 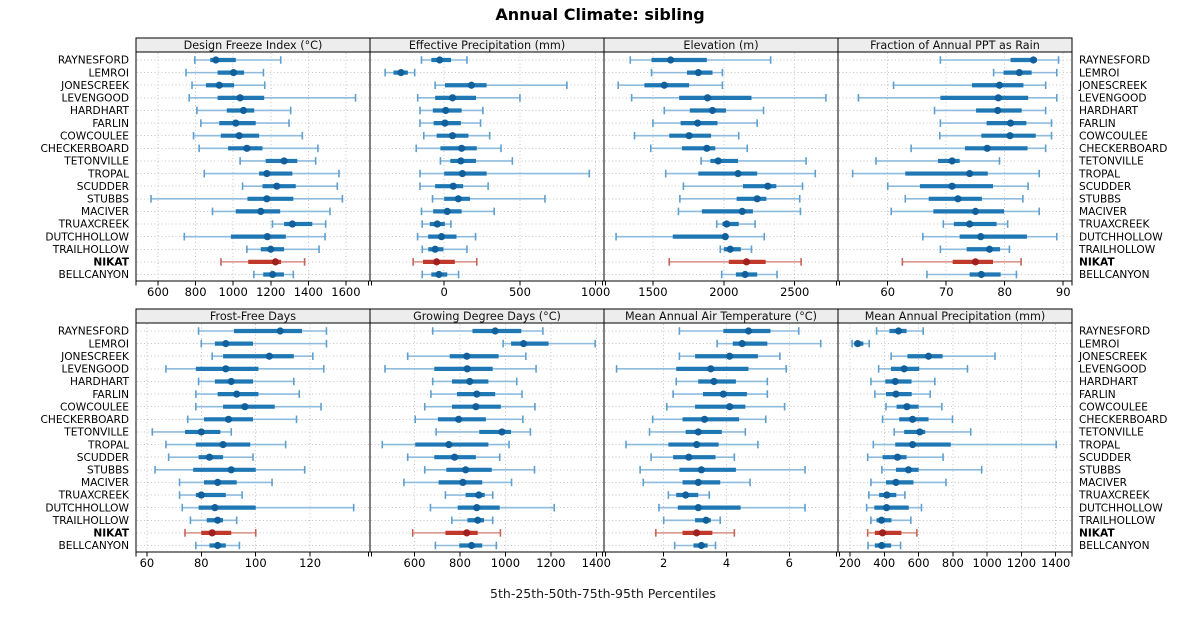 I want to click on series-bellcanyon, so click(x=274, y=274).